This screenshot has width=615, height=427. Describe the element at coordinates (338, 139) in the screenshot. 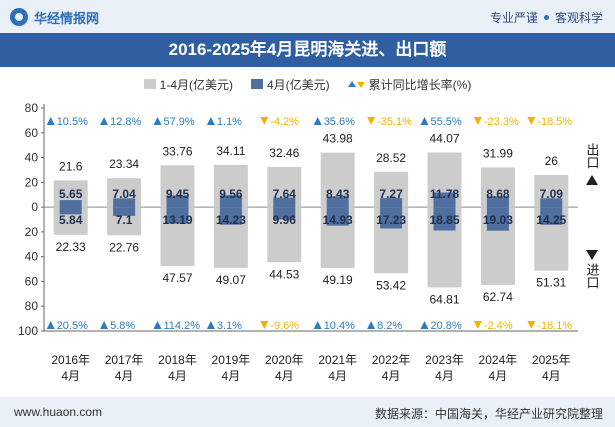

I see `export-cumulative-label: 43.98` at that location.